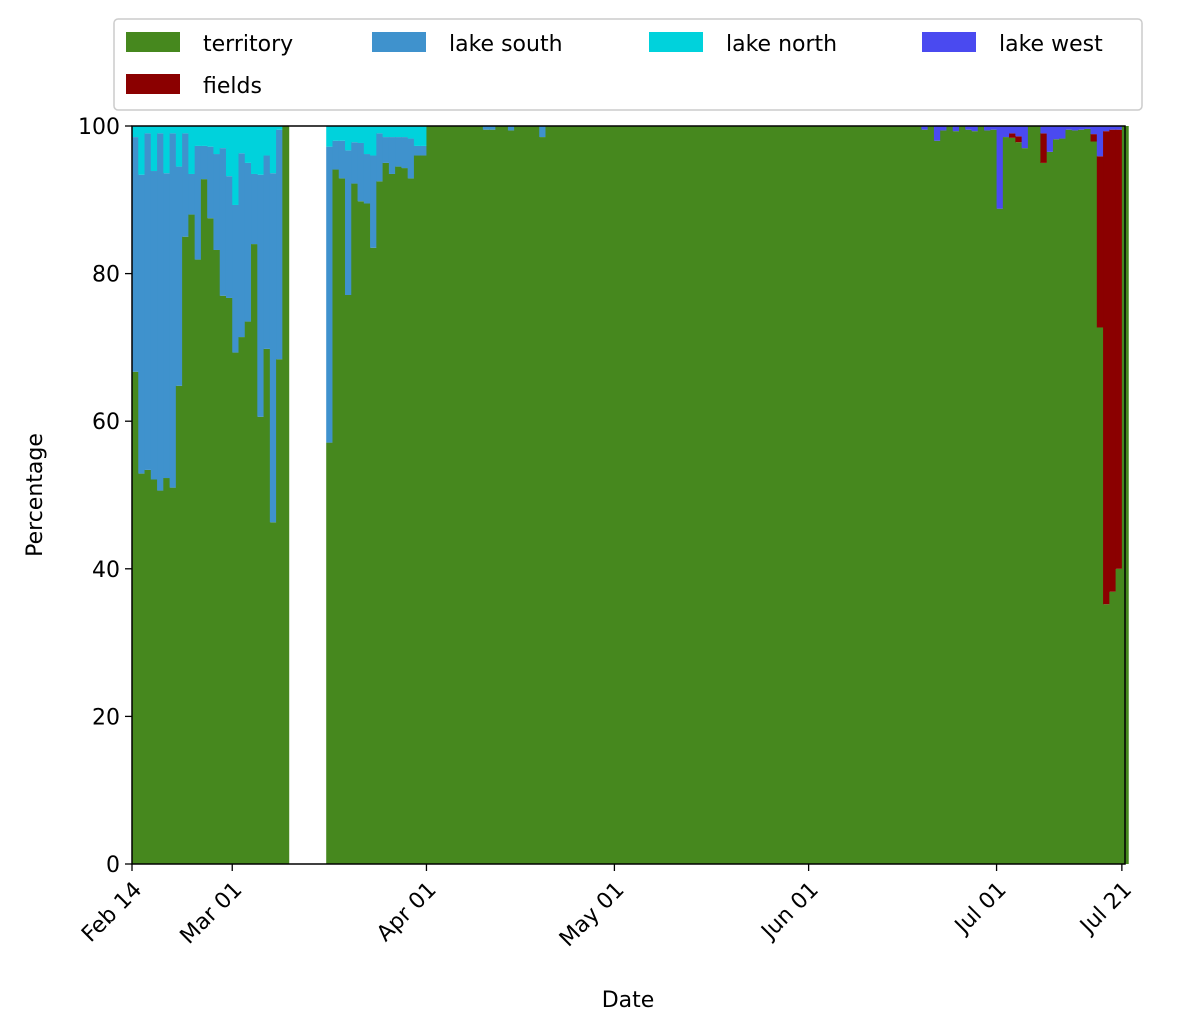 The image size is (1177, 1035). I want to click on x-tick-label: Jul 01, so click(980, 908).